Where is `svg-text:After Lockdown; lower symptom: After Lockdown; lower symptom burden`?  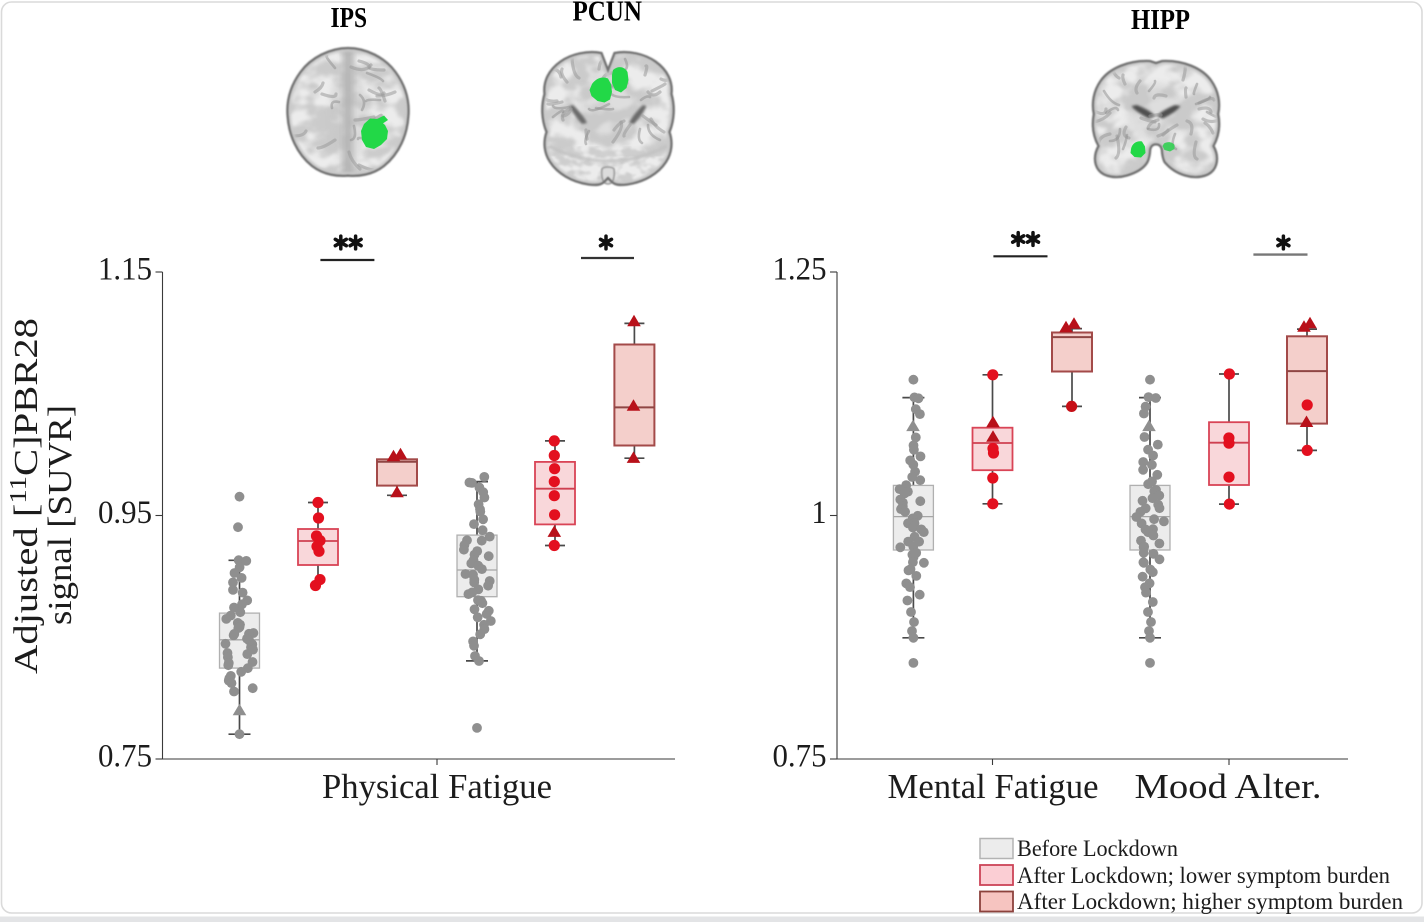 svg-text:After Lockdown; lower symptom: After Lockdown; lower symptom burden is located at coordinates (1203, 876).